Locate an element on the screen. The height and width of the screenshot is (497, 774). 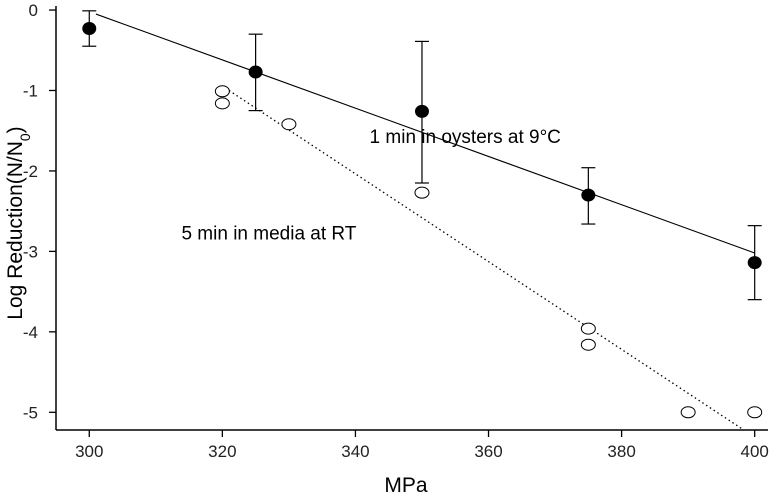
y-axis-title: Log Reduction(N/N0) is located at coordinates (18, 222).